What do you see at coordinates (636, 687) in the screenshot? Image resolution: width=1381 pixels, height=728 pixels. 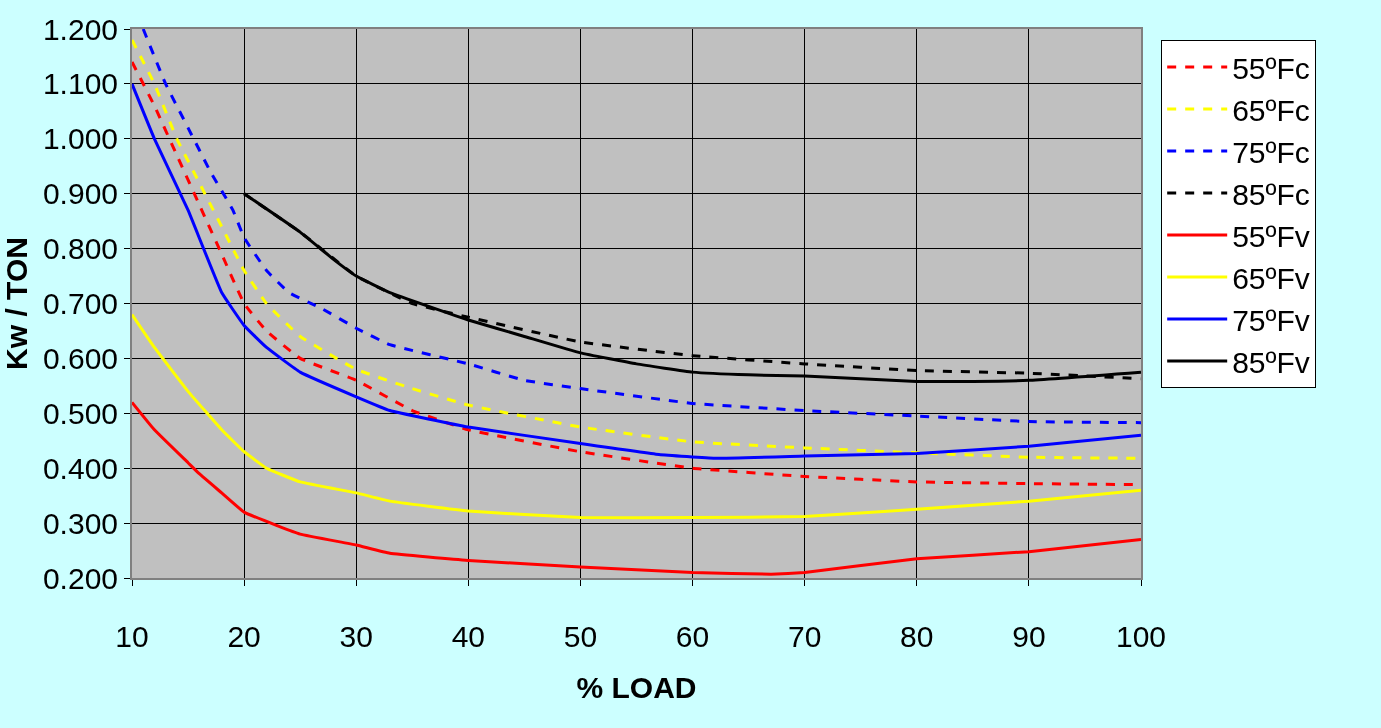 I see `x-axis-title: % LOAD` at bounding box center [636, 687].